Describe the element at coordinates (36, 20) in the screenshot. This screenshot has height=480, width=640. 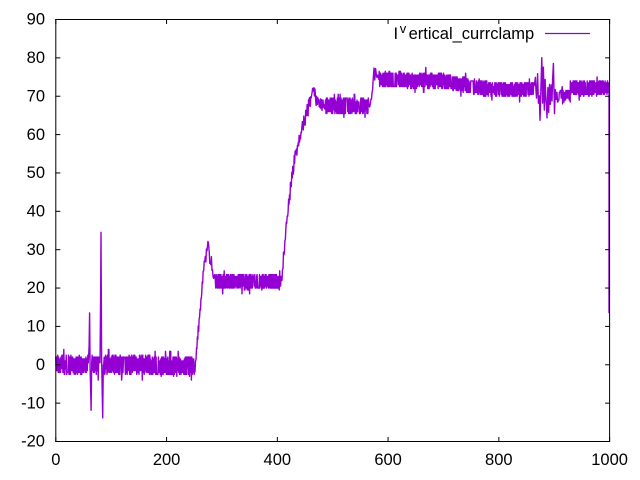
I see `svg-text: 90` at that location.